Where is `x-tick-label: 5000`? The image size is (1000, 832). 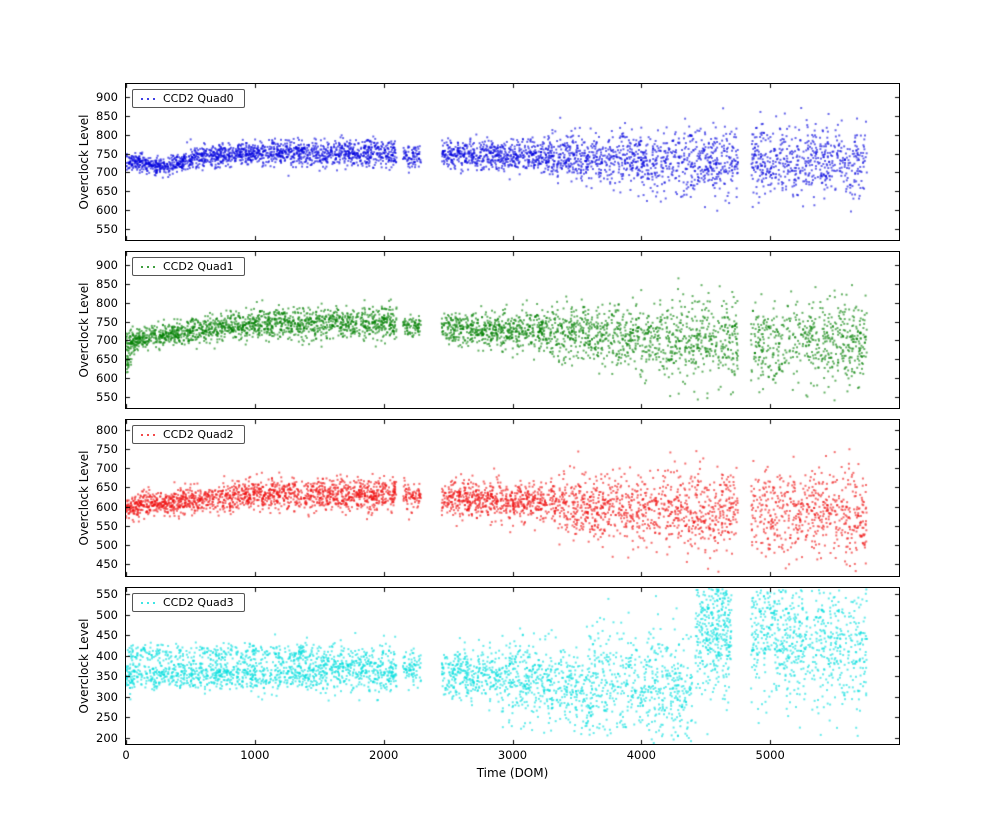
x-tick-label: 5000 is located at coordinates (770, 755).